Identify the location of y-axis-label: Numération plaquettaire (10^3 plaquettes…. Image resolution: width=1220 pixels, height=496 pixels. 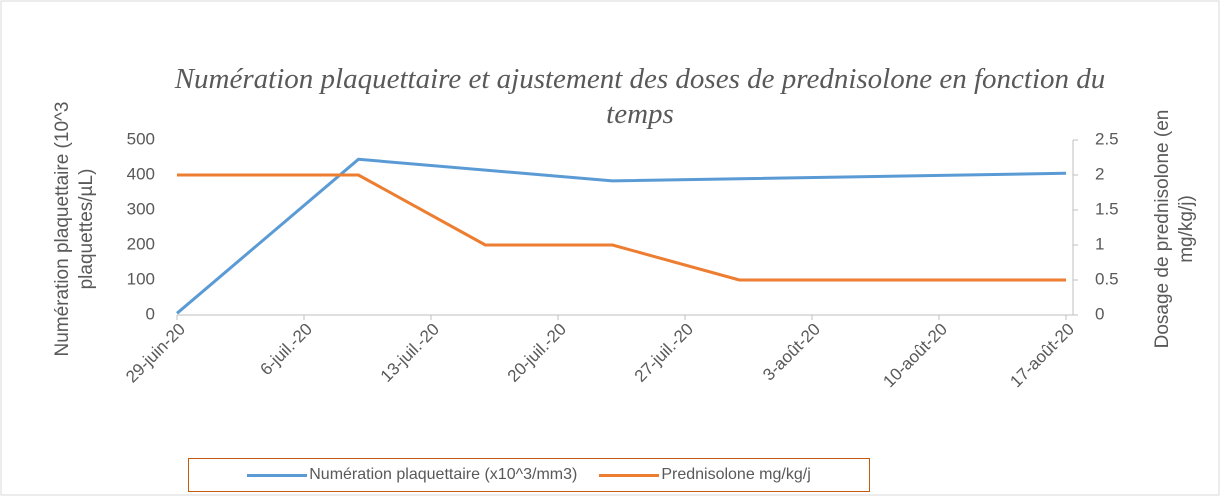
(74, 229).